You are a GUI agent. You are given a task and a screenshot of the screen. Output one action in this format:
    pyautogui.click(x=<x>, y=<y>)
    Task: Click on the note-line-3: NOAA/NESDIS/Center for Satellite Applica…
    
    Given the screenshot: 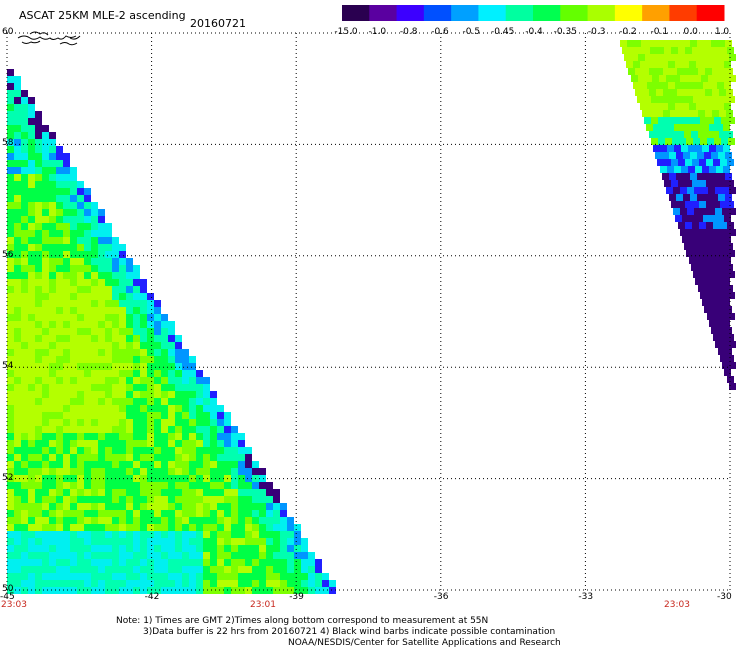 What is the action you would take?
    pyautogui.click(x=424, y=643)
    